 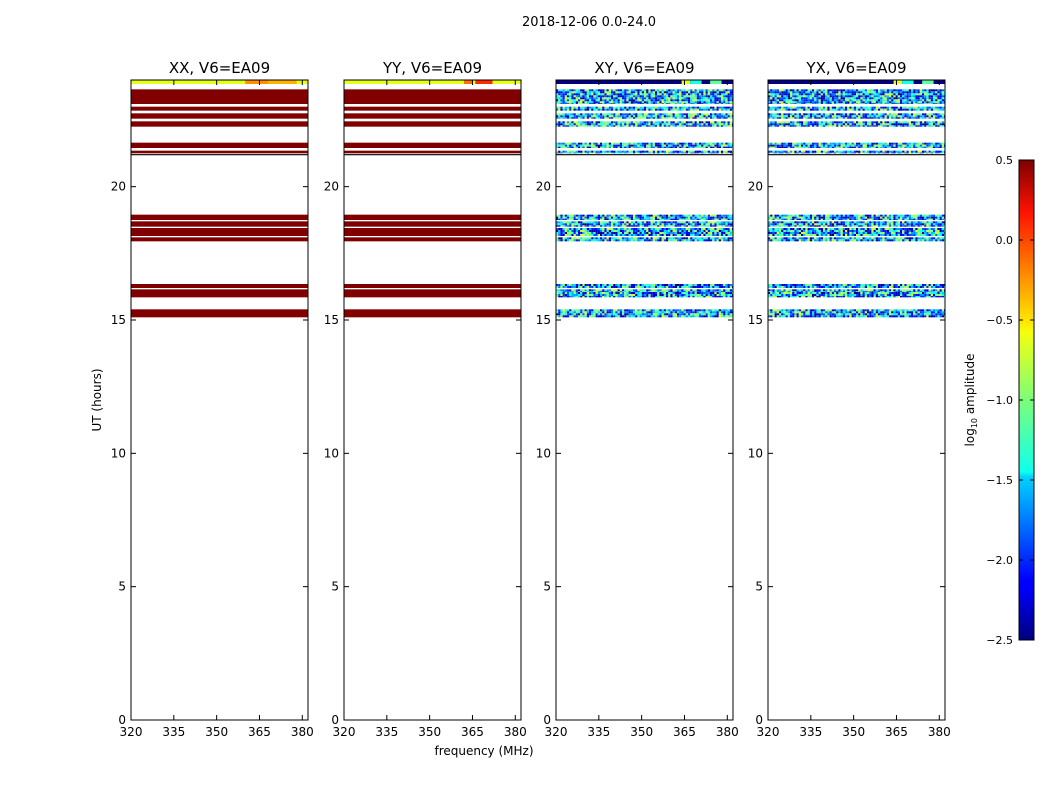 What do you see at coordinates (999, 320) in the screenshot?
I see `colorbar-tick-label: −0.5` at bounding box center [999, 320].